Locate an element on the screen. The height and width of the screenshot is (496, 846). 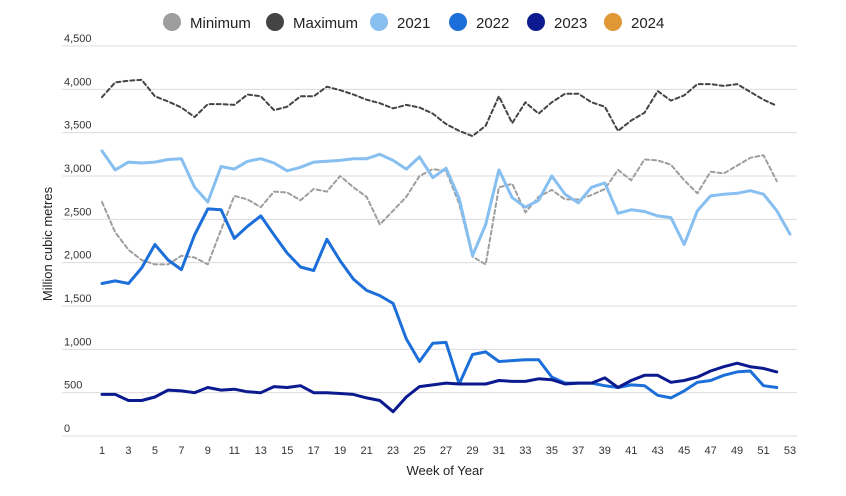
legend-label-minimum: Minimum is located at coordinates (220, 23).